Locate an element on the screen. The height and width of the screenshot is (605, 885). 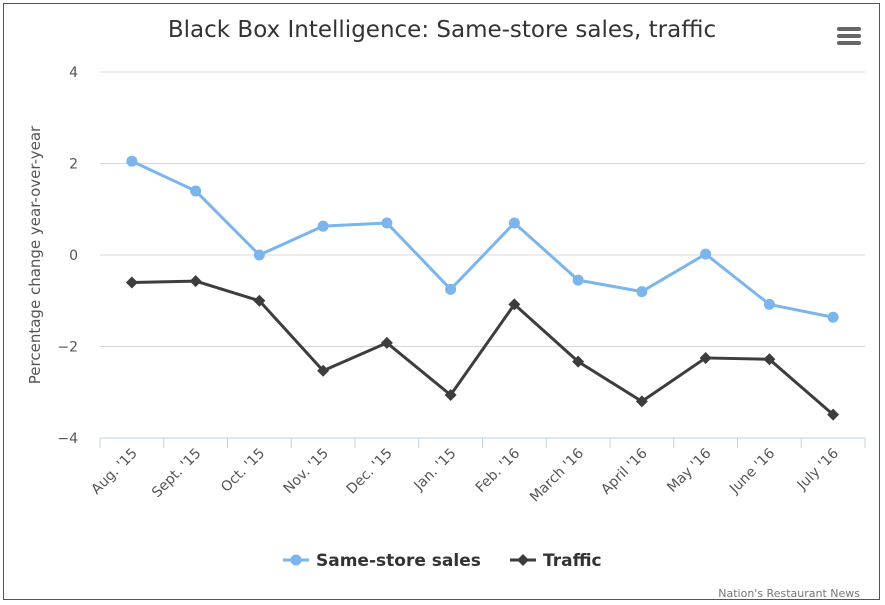
x-tick-label: Jan. '15 is located at coordinates (435, 470).